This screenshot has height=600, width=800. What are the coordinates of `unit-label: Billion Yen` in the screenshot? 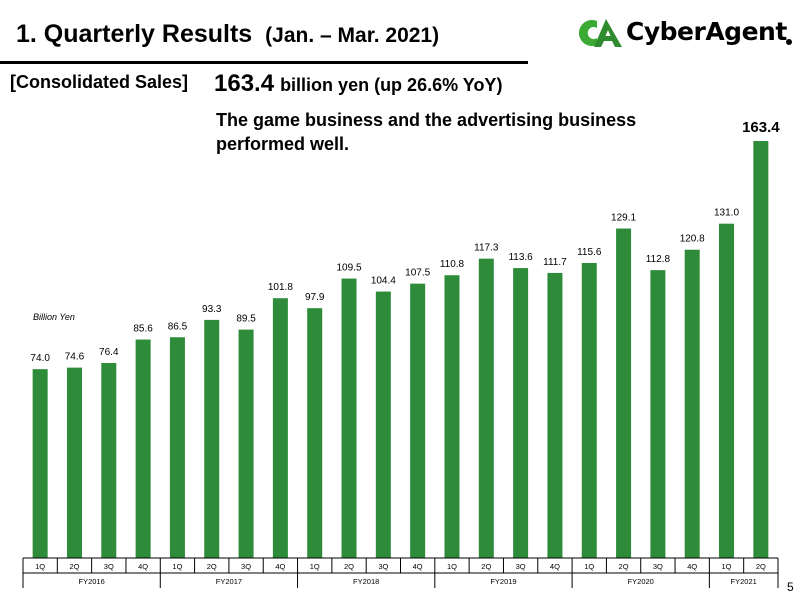 It's located at (54, 317).